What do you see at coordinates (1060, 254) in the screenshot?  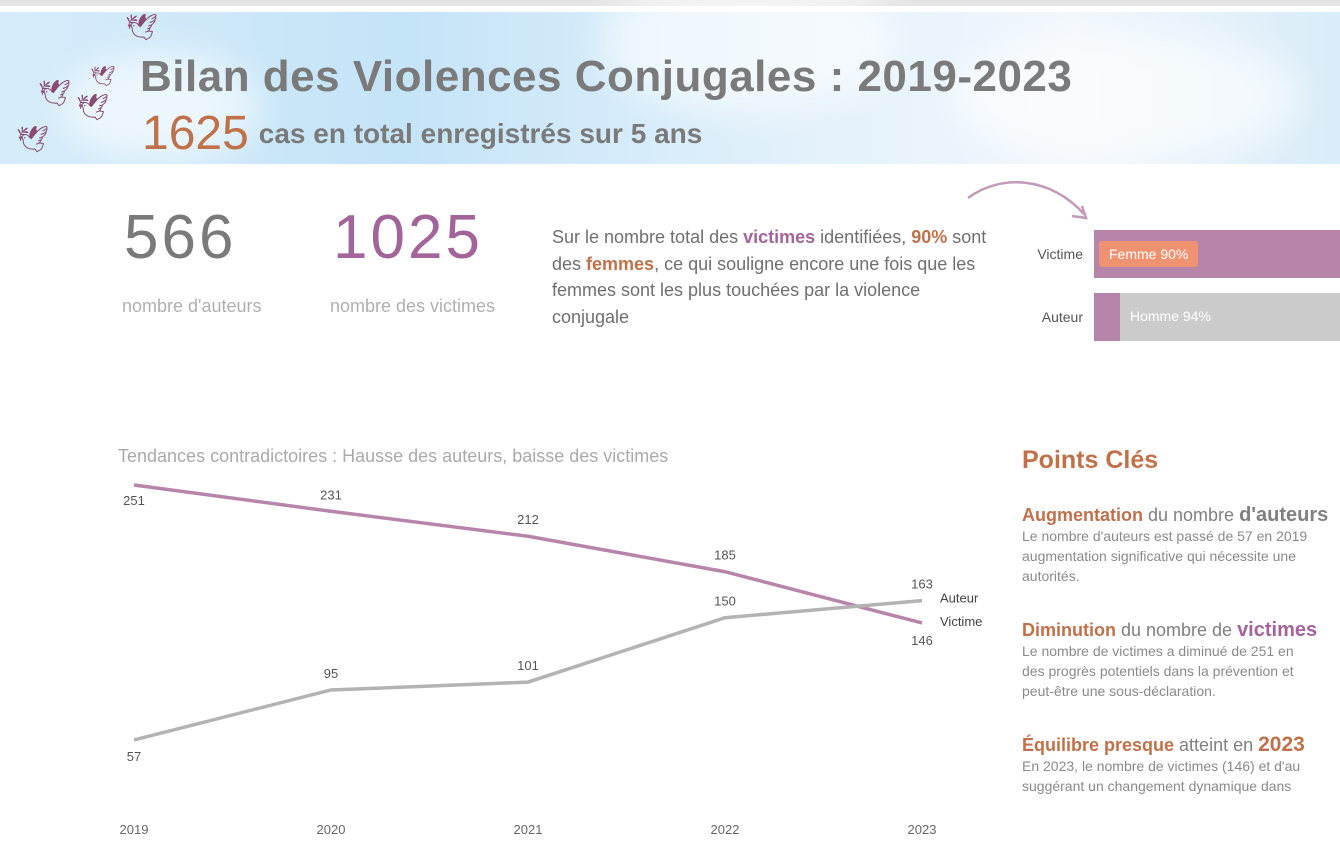 I see `bar-label-victime: Victime` at bounding box center [1060, 254].